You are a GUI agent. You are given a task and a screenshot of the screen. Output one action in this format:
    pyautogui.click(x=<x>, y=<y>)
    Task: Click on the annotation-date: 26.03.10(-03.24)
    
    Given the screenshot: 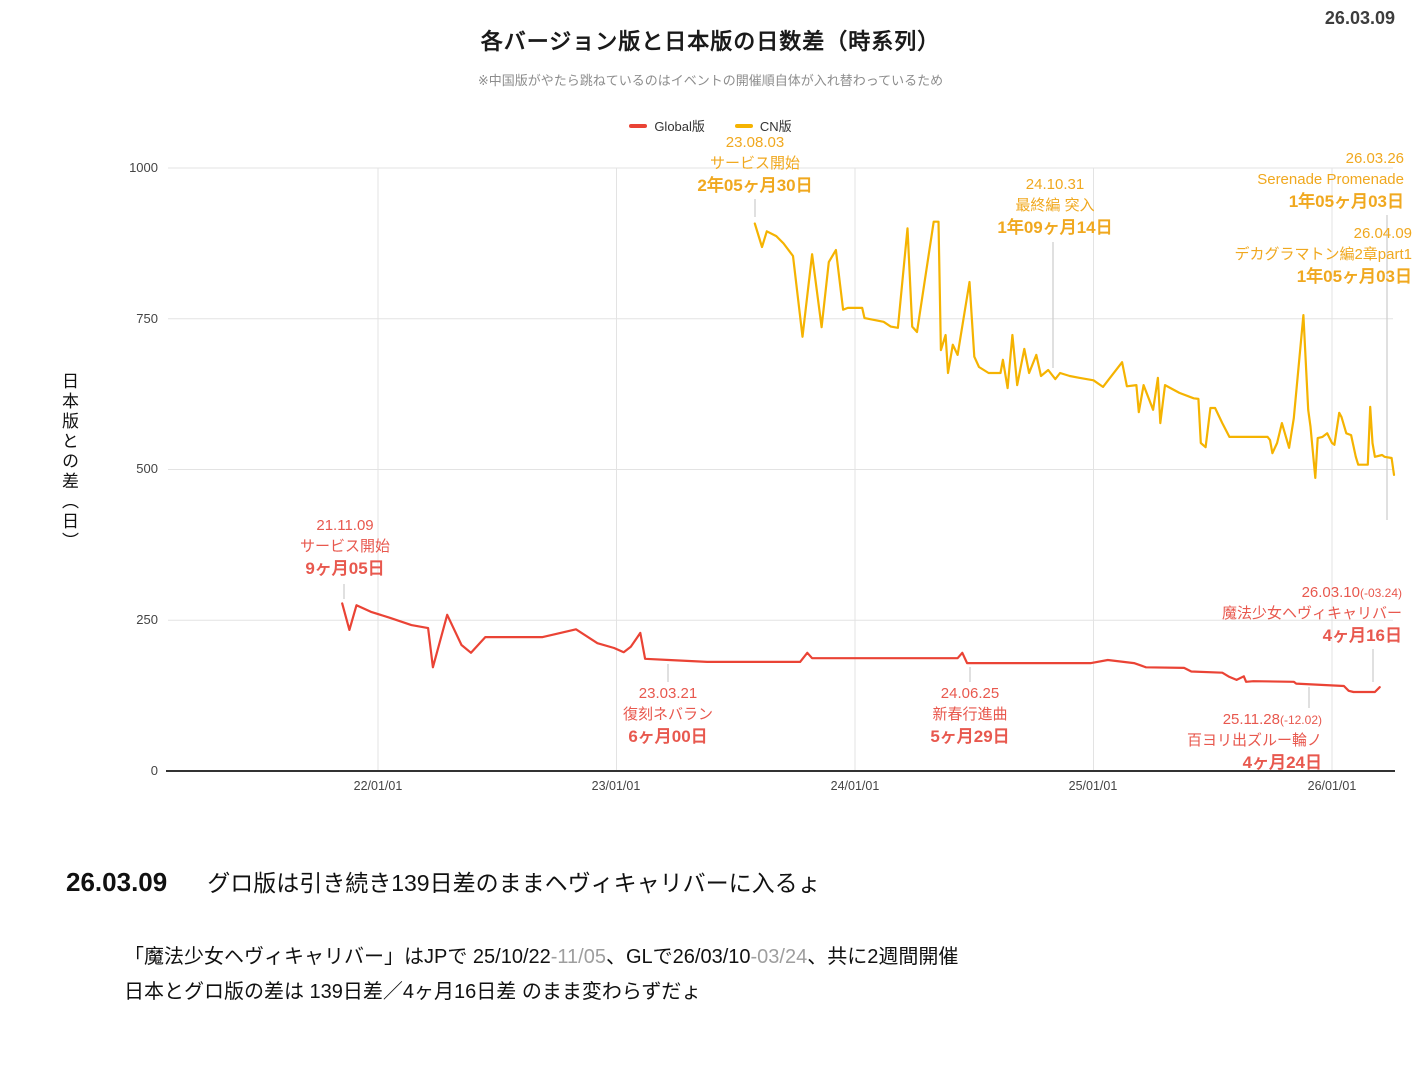 What is the action you would take?
    pyautogui.click(x=1276, y=593)
    